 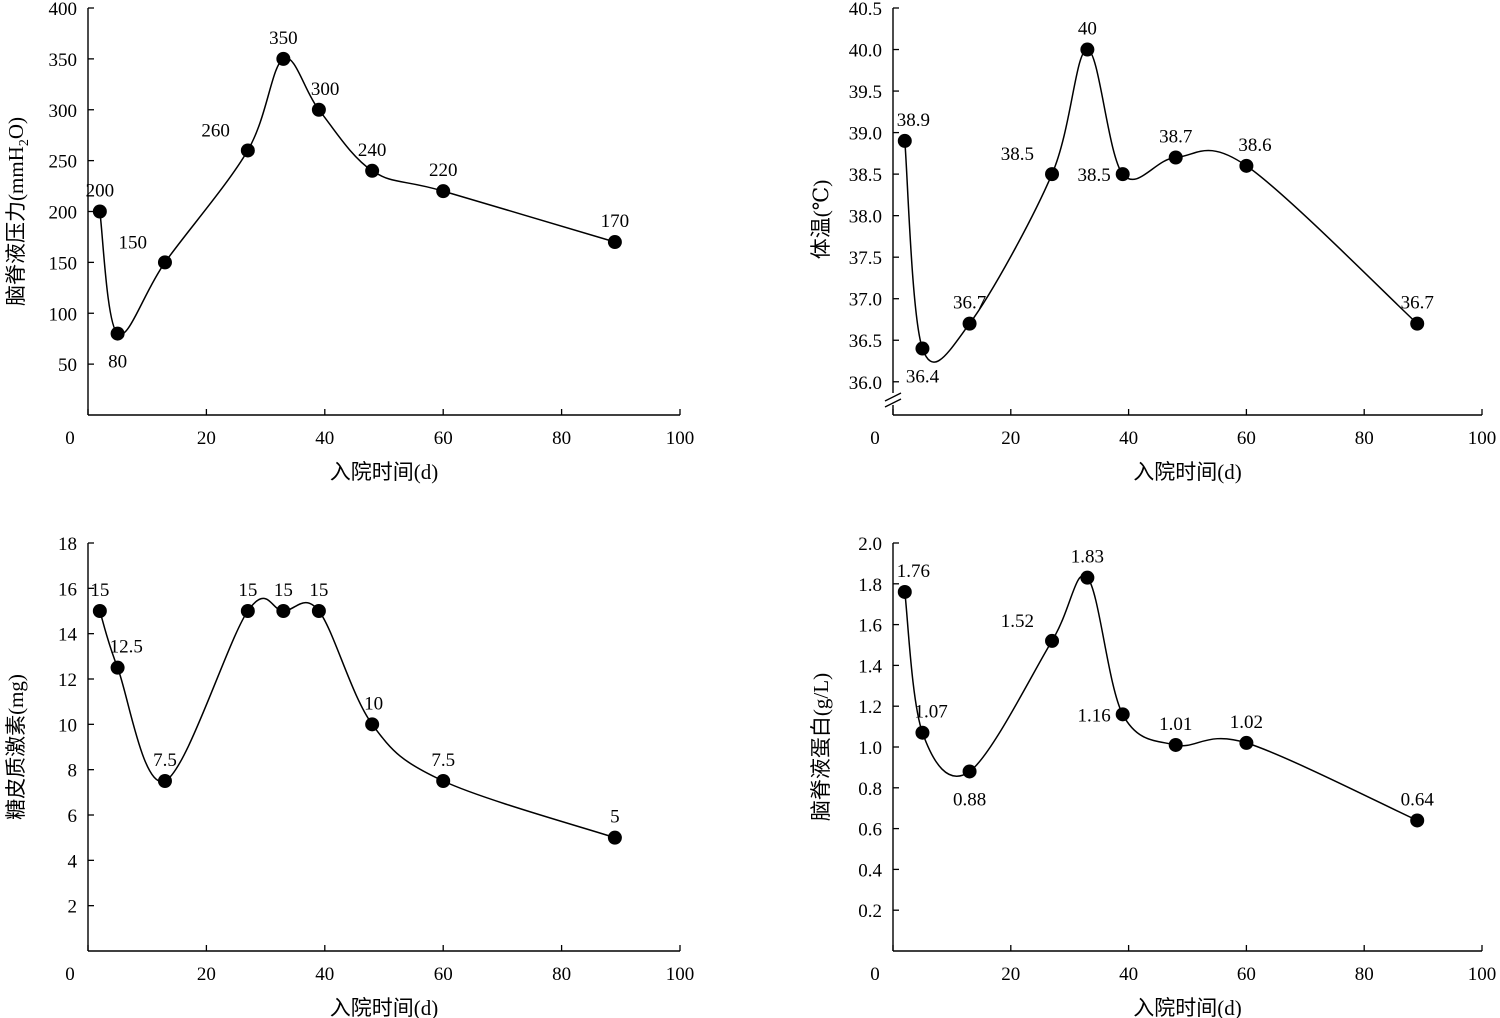 I want to click on y-tick-label: 16, so click(x=67, y=589).